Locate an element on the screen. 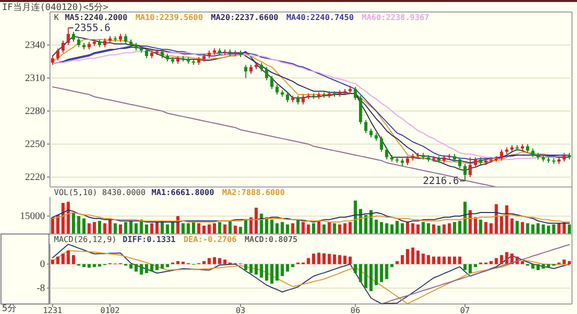 The image size is (577, 314). text: MACD(26,12,9) is located at coordinates (85, 239).